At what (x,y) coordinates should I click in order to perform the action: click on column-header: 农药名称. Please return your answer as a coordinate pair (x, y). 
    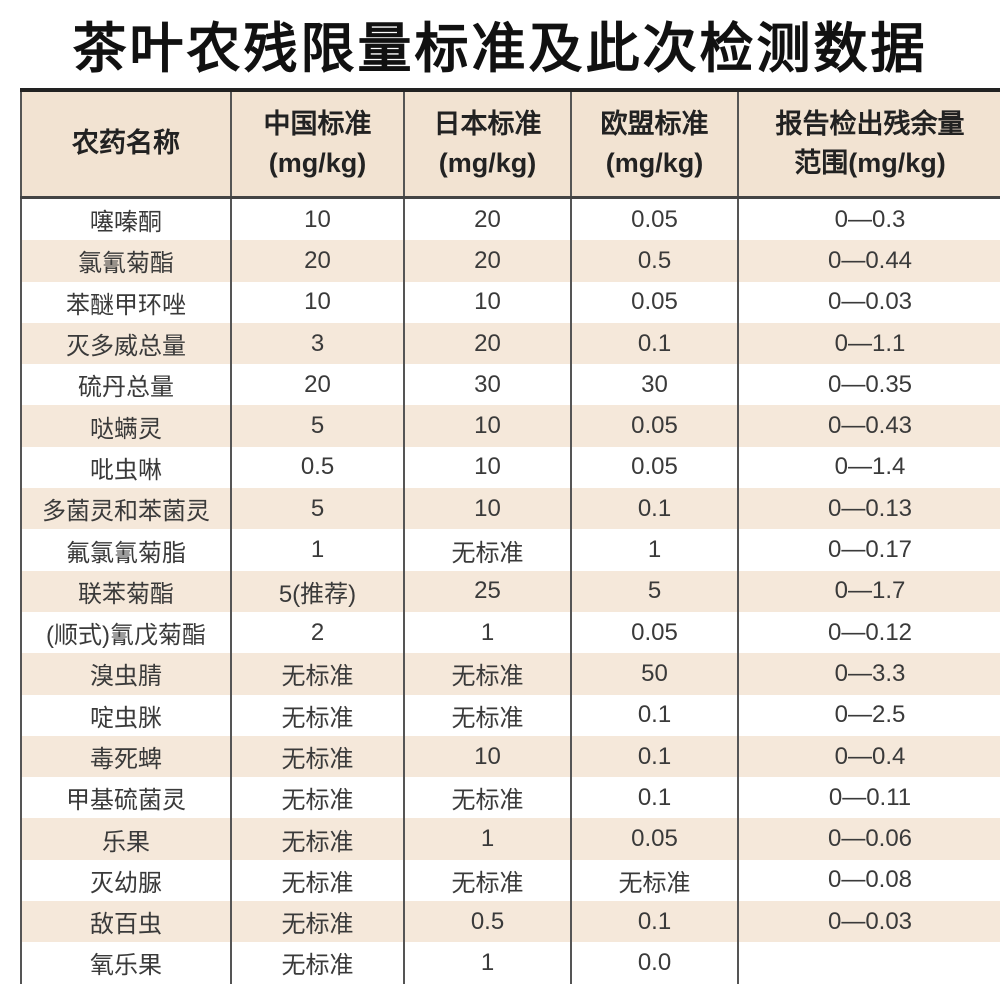
    Looking at the image, I should click on (125, 144).